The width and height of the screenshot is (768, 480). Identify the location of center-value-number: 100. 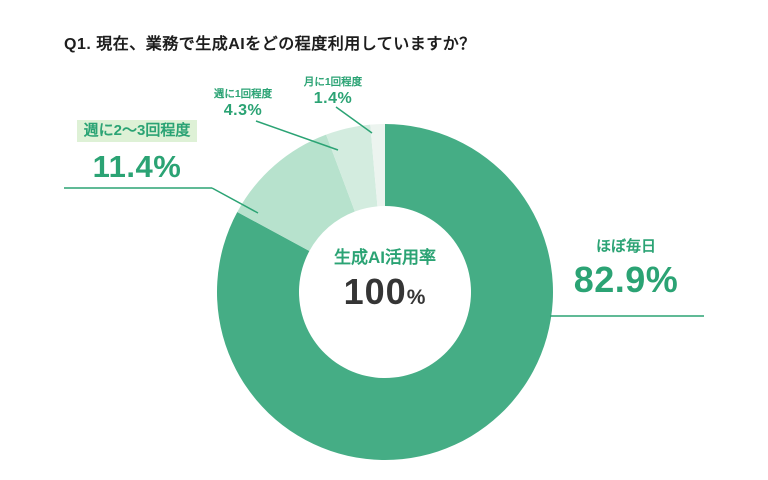
(375, 291).